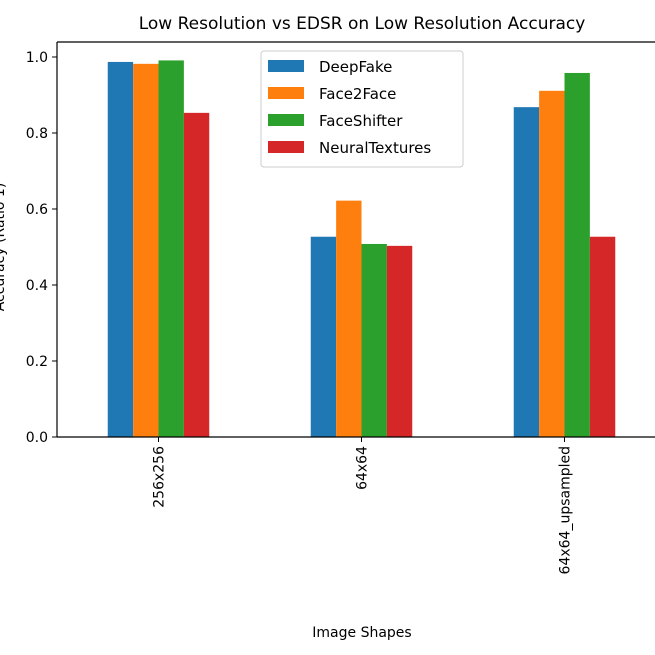 The height and width of the screenshot is (655, 655). I want to click on bar-faceshifter-64x64_upsampled, so click(577, 255).